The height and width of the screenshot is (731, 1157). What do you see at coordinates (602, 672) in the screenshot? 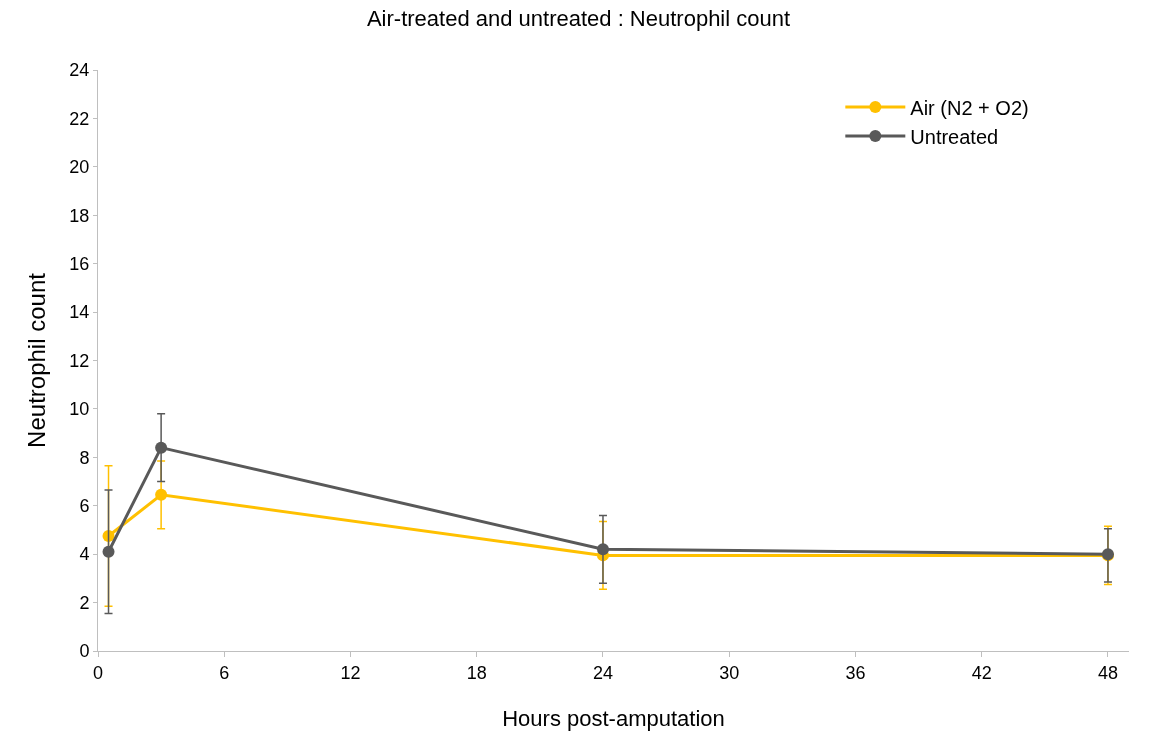
I see `x-tick-label: 24` at bounding box center [602, 672].